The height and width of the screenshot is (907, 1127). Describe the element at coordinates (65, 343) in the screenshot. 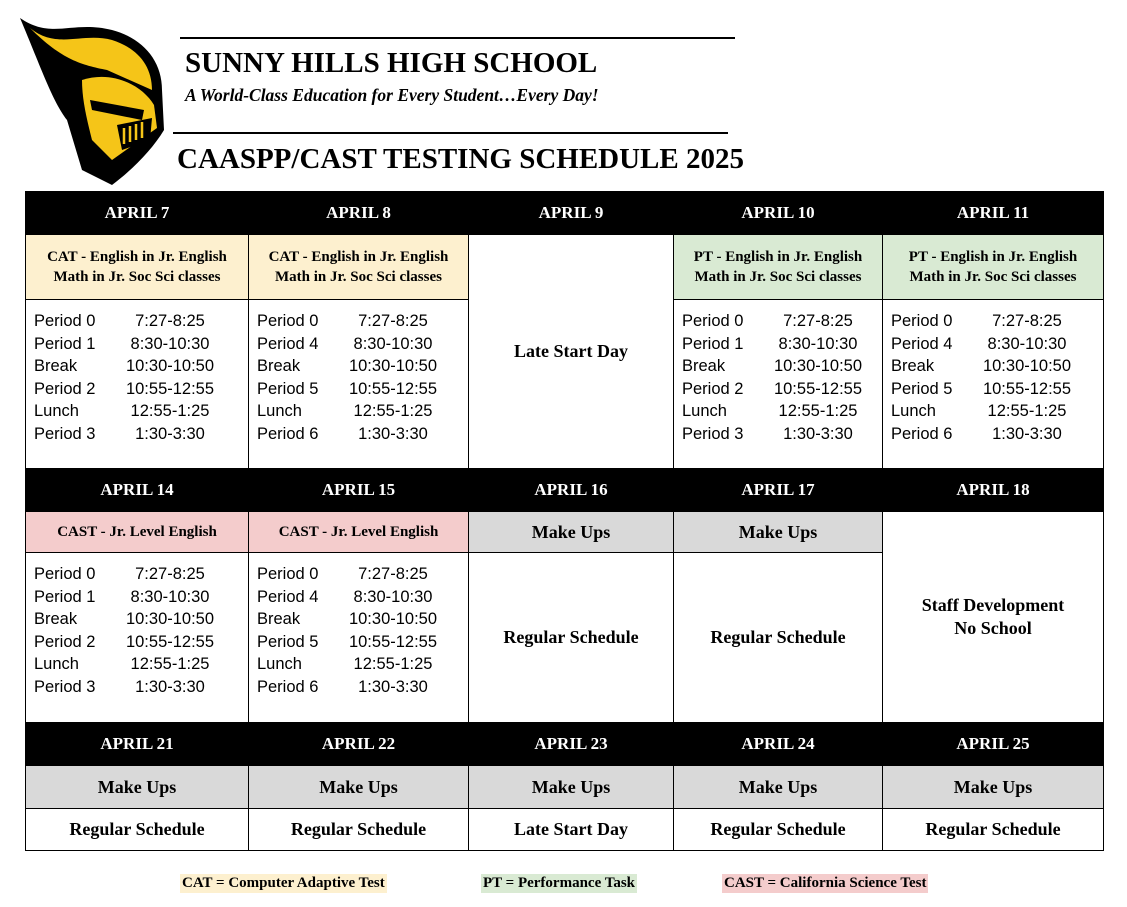

I see `period-label: Period 1` at that location.